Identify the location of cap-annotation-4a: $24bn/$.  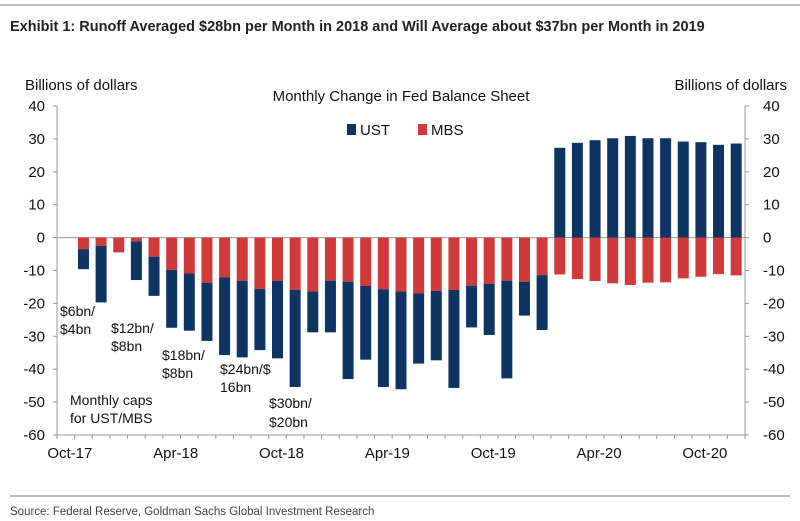
(245, 369).